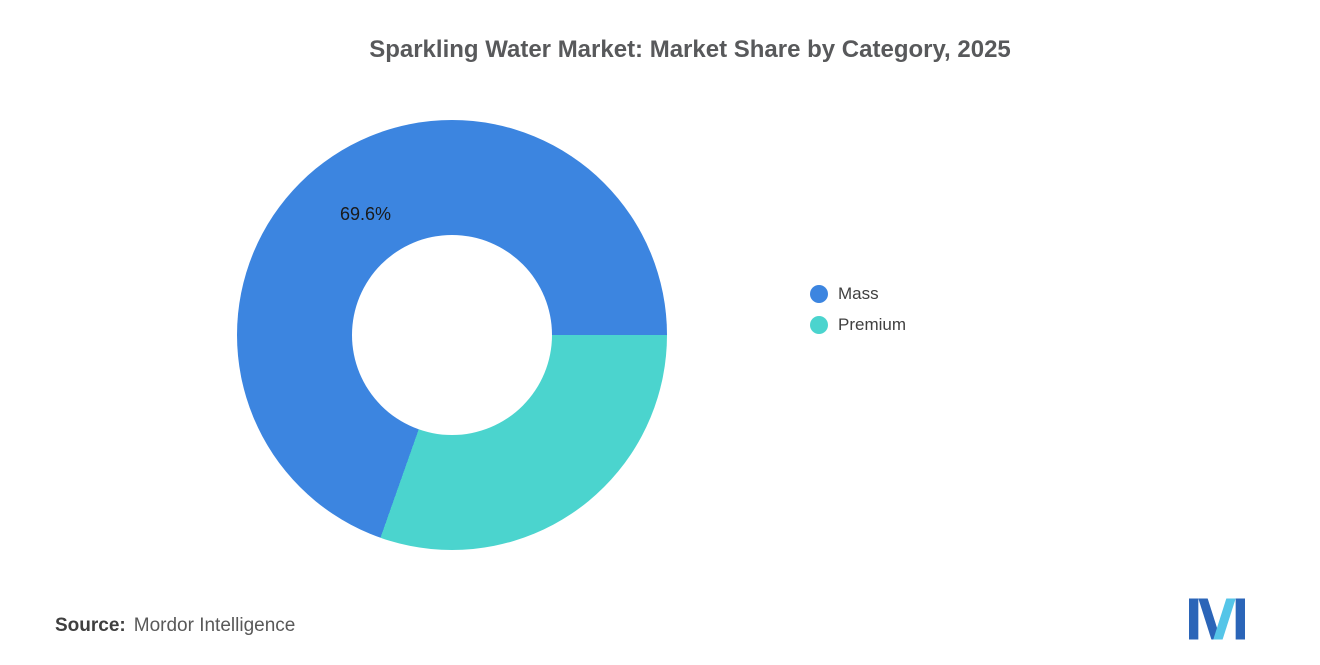 The height and width of the screenshot is (665, 1320). Describe the element at coordinates (872, 324) in the screenshot. I see `legend-label-premium: Premium` at that location.